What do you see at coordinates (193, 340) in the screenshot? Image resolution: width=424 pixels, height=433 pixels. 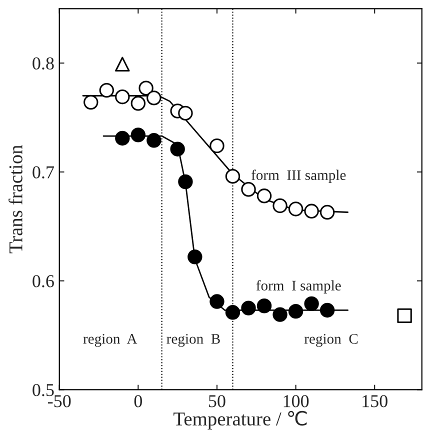 I see `annotation: region B` at bounding box center [193, 340].